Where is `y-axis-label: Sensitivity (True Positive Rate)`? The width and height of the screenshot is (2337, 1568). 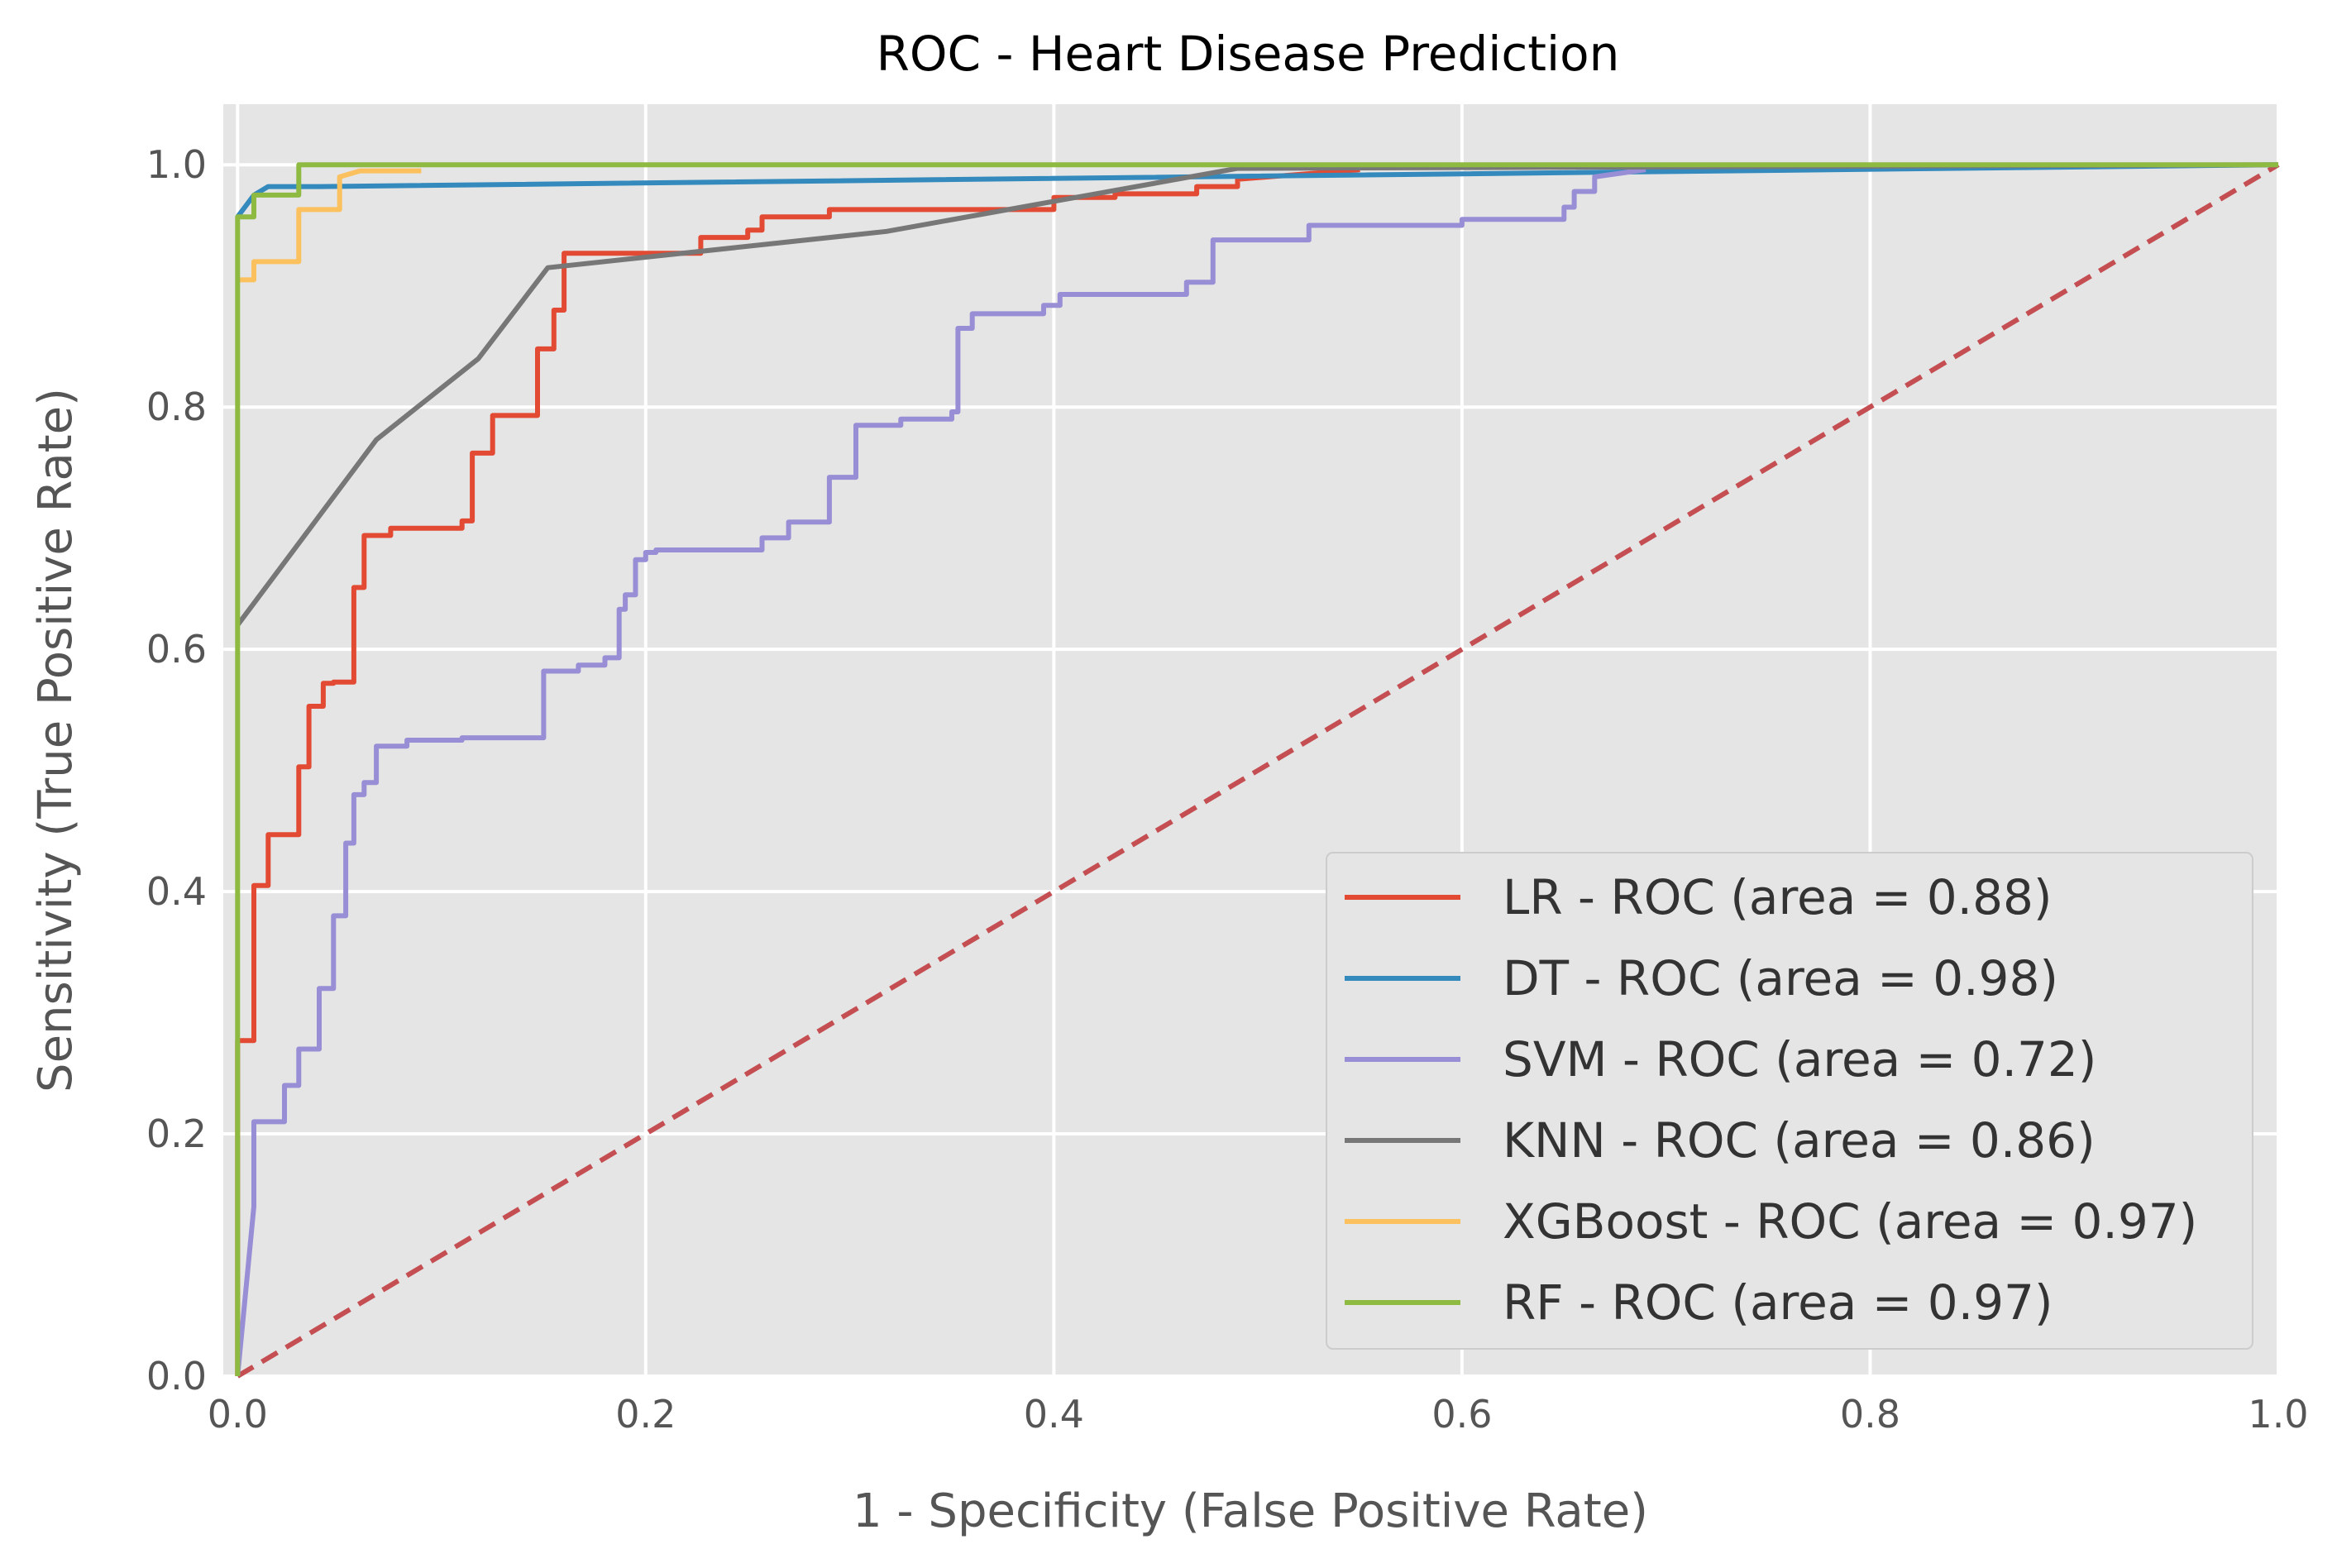 y-axis-label: Sensitivity (True Positive Rate) is located at coordinates (56, 740).